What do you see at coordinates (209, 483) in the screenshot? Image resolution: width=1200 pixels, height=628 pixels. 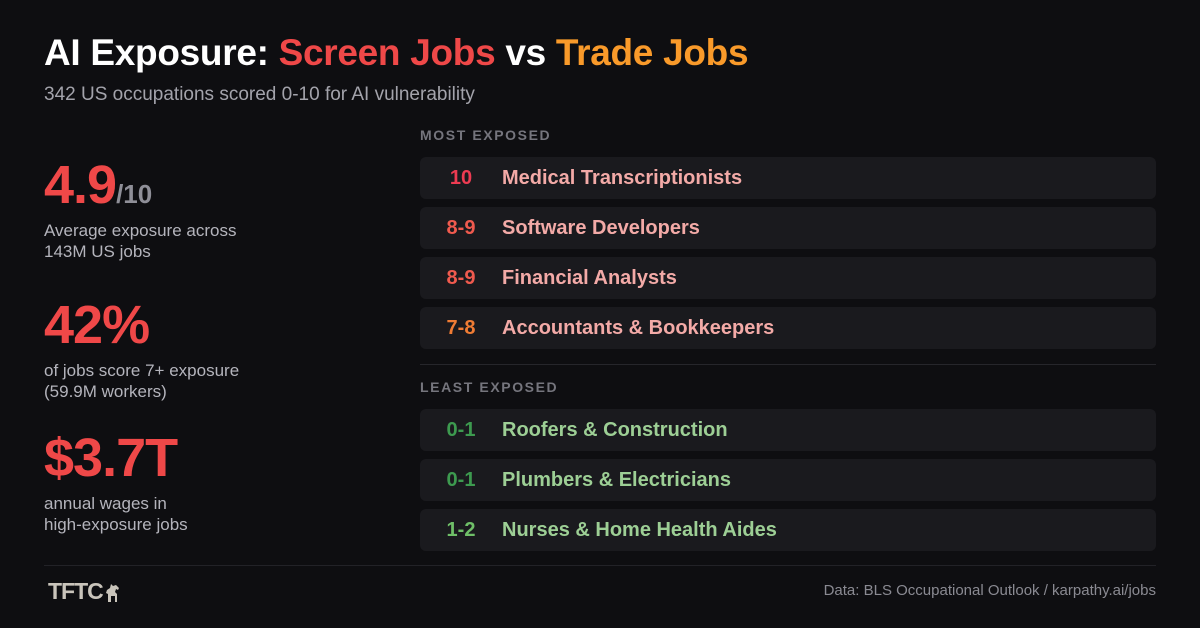 I see `stat-annual-wages: $3.7T annual wages in high-exposure jobs` at bounding box center [209, 483].